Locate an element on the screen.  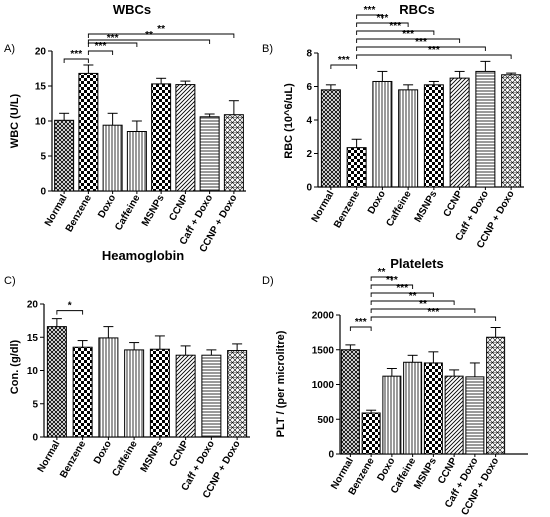
y-axis-label: PLT / (per microlitre) is located at coordinates (281, 383).